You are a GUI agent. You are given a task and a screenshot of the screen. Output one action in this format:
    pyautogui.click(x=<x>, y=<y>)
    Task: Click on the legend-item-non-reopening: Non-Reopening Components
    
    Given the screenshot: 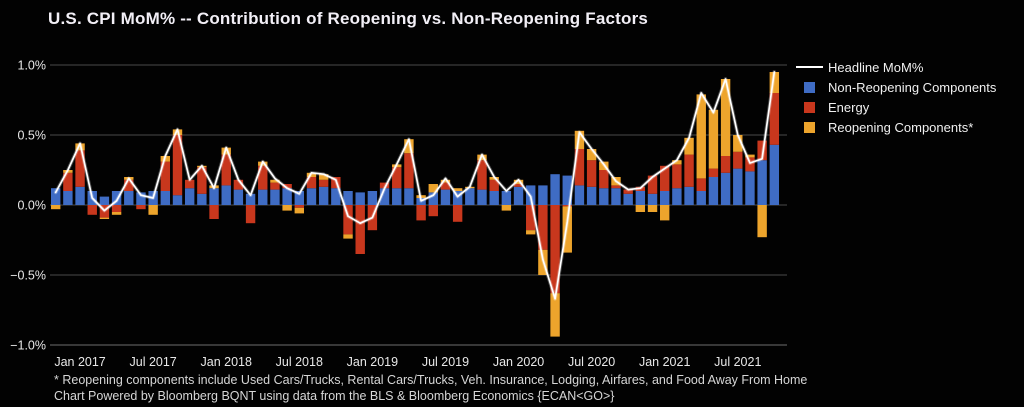 What is the action you would take?
    pyautogui.click(x=896, y=87)
    